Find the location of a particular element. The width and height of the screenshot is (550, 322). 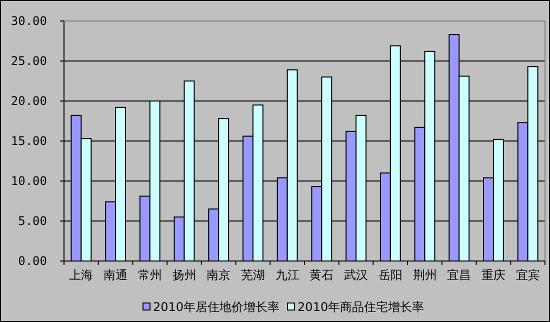

y-tick-label: 5.00 is located at coordinates (32, 221).